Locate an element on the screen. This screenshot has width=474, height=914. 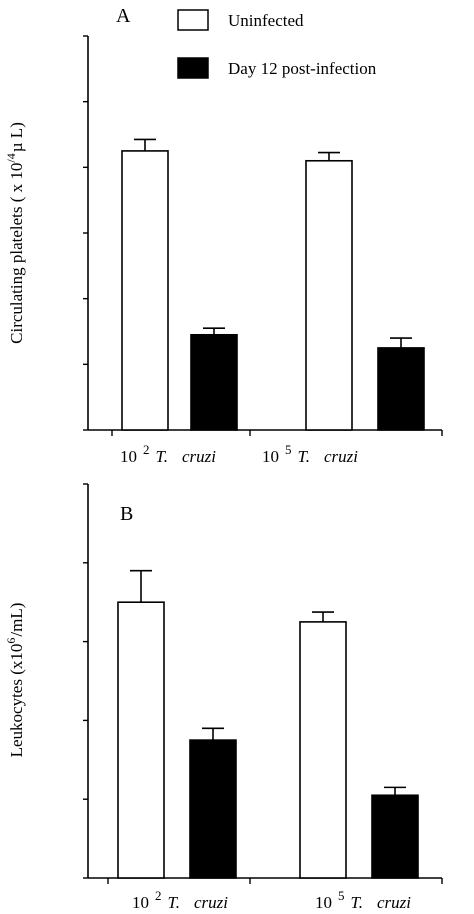
legend-swatch-uninfected is located at coordinates (193, 20).